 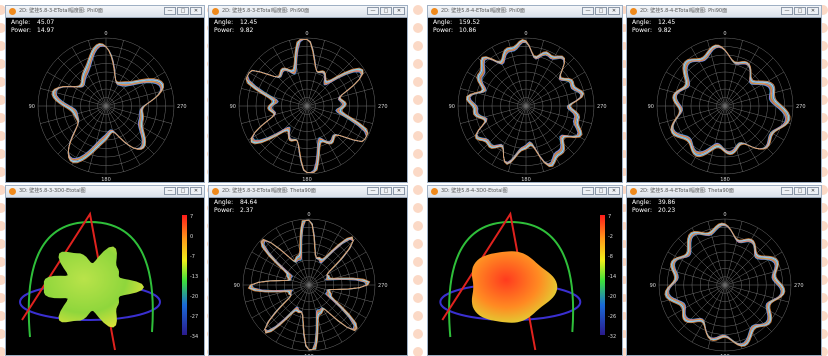 I want to click on title-bar: 2D: 壁挂5.8-4-ETotal幅度图: Phi0面 — □ ✕, so click(x=525, y=12).